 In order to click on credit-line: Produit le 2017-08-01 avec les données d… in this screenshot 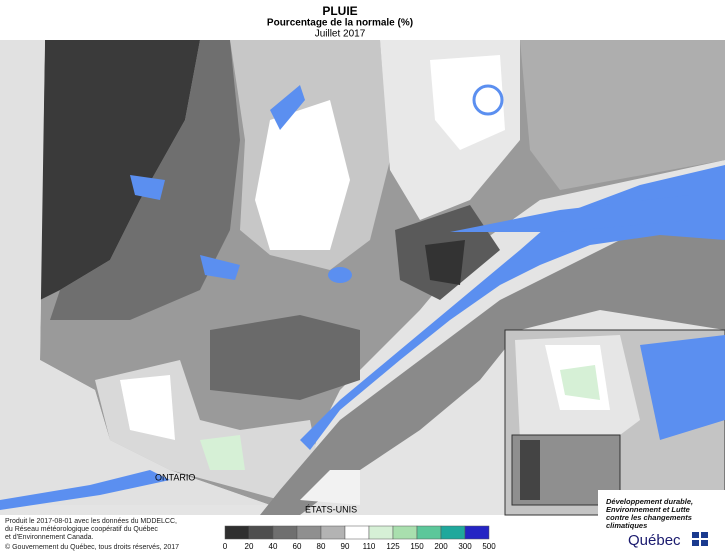, I will do `click(91, 521)`.